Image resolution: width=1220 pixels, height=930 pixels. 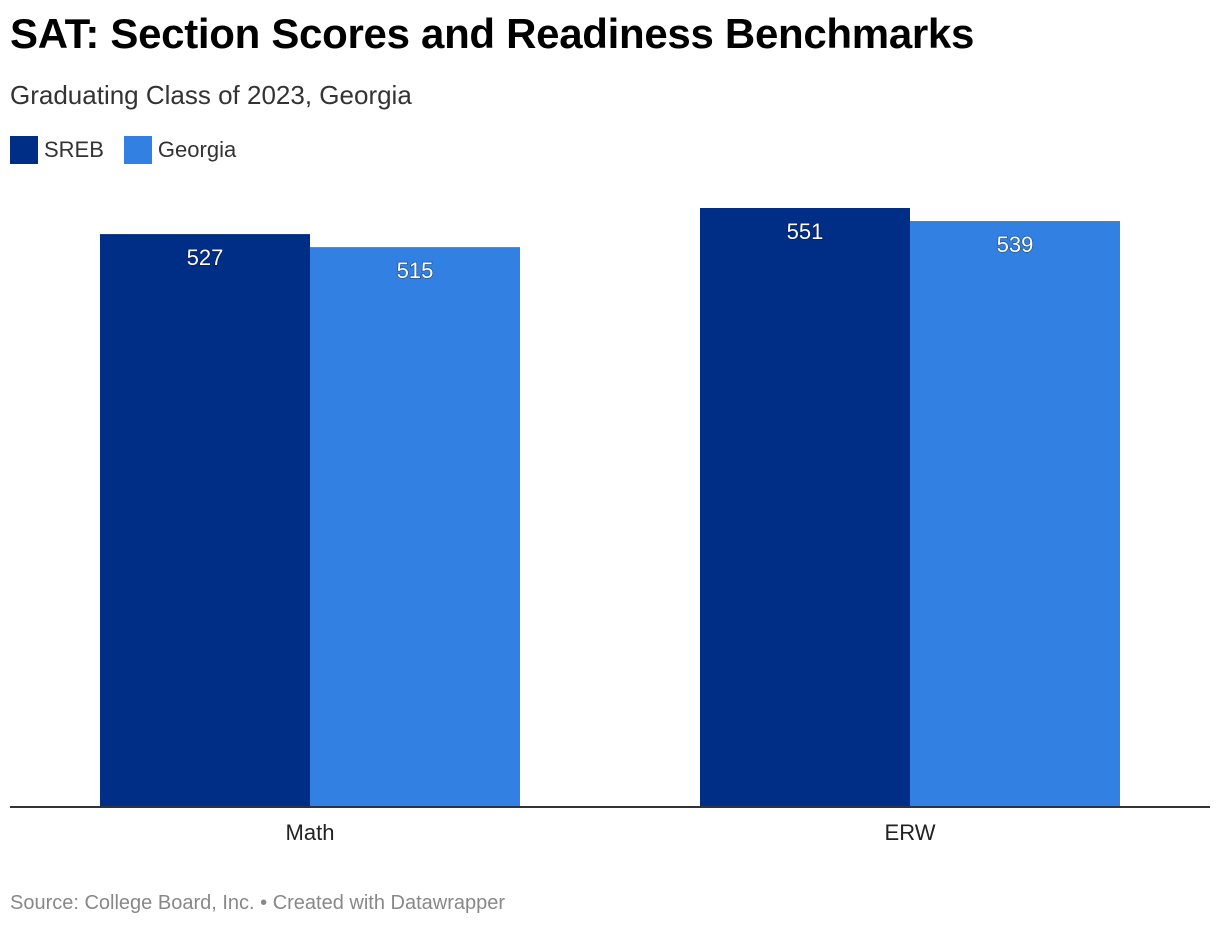 I want to click on legend-label-georgia: Georgia, so click(x=197, y=149).